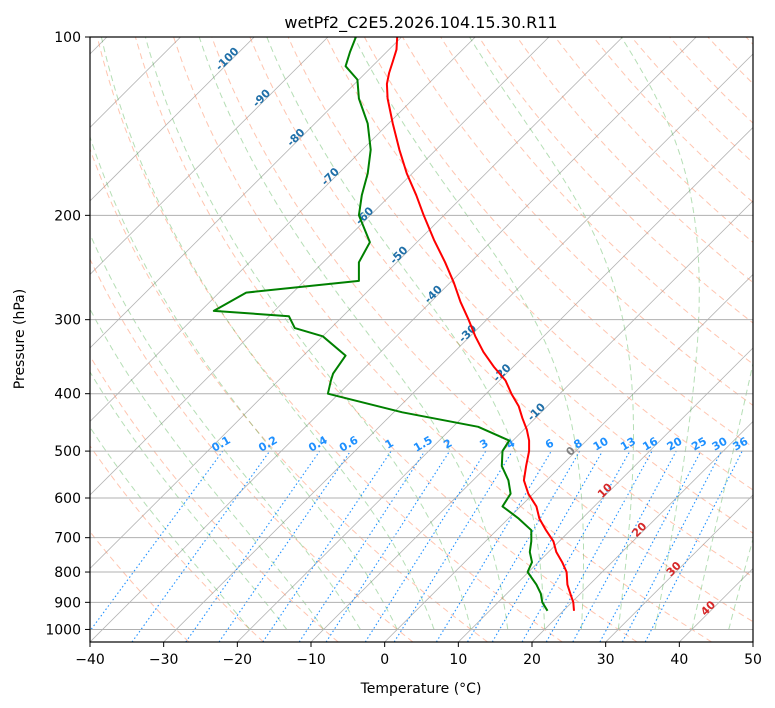  Describe the element at coordinates (67, 321) in the screenshot. I see `y-tick-label: 300` at that location.